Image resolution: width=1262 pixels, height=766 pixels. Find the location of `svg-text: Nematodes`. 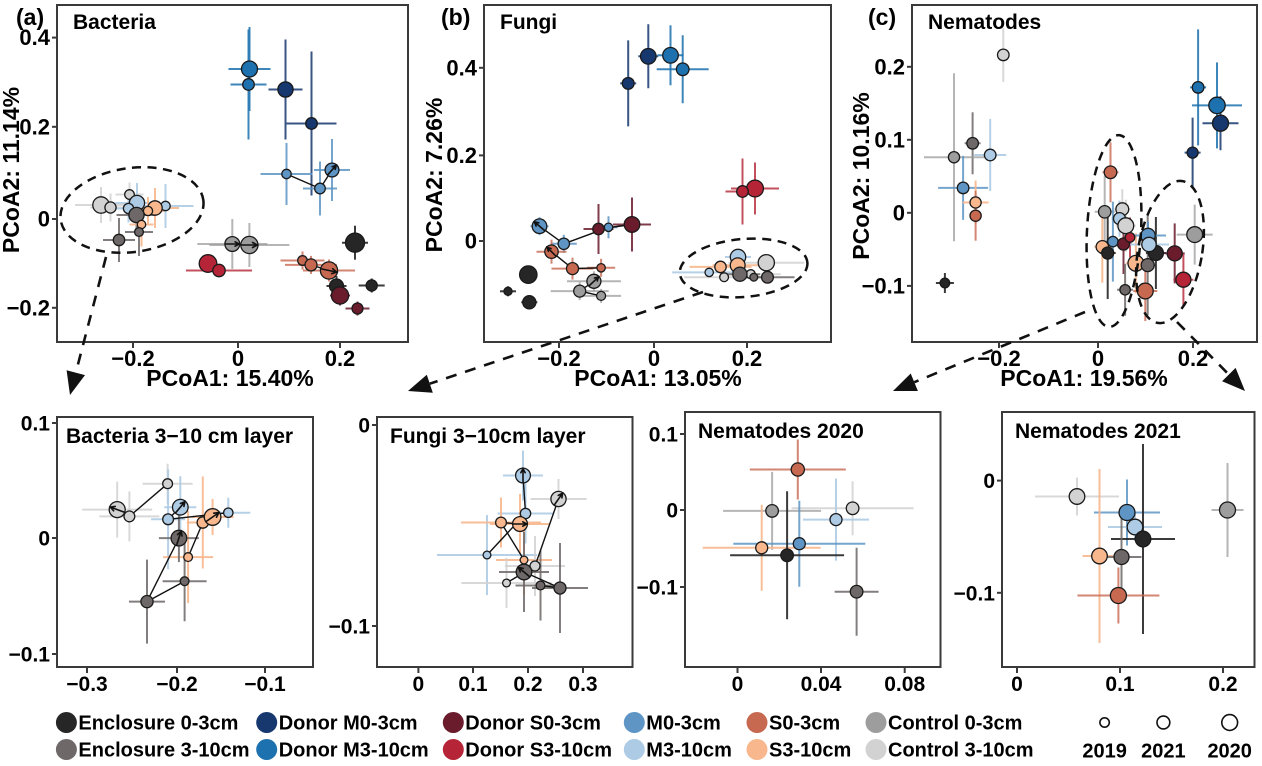

svg-text: Nematodes is located at coordinates (984, 22).